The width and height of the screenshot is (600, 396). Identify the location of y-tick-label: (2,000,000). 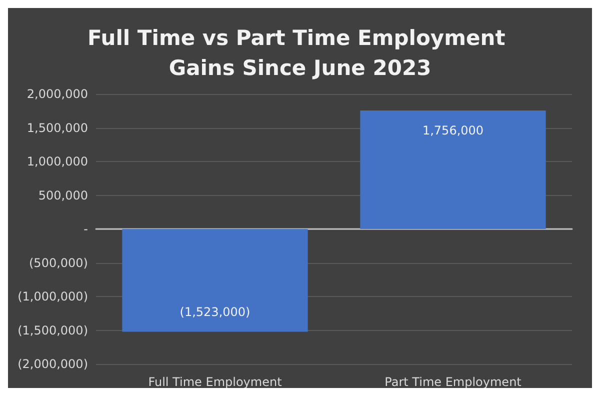
(53, 364).